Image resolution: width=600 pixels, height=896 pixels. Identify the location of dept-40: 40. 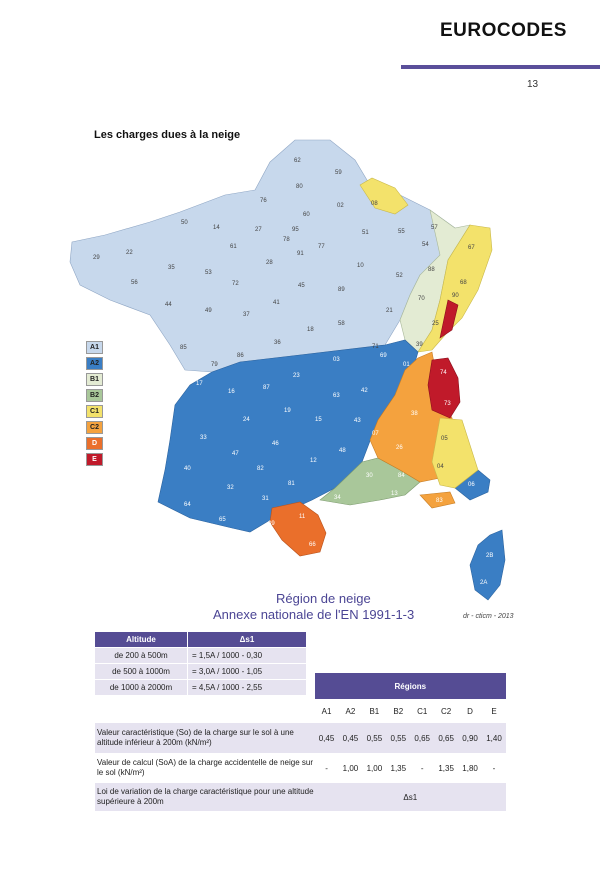
(187, 469).